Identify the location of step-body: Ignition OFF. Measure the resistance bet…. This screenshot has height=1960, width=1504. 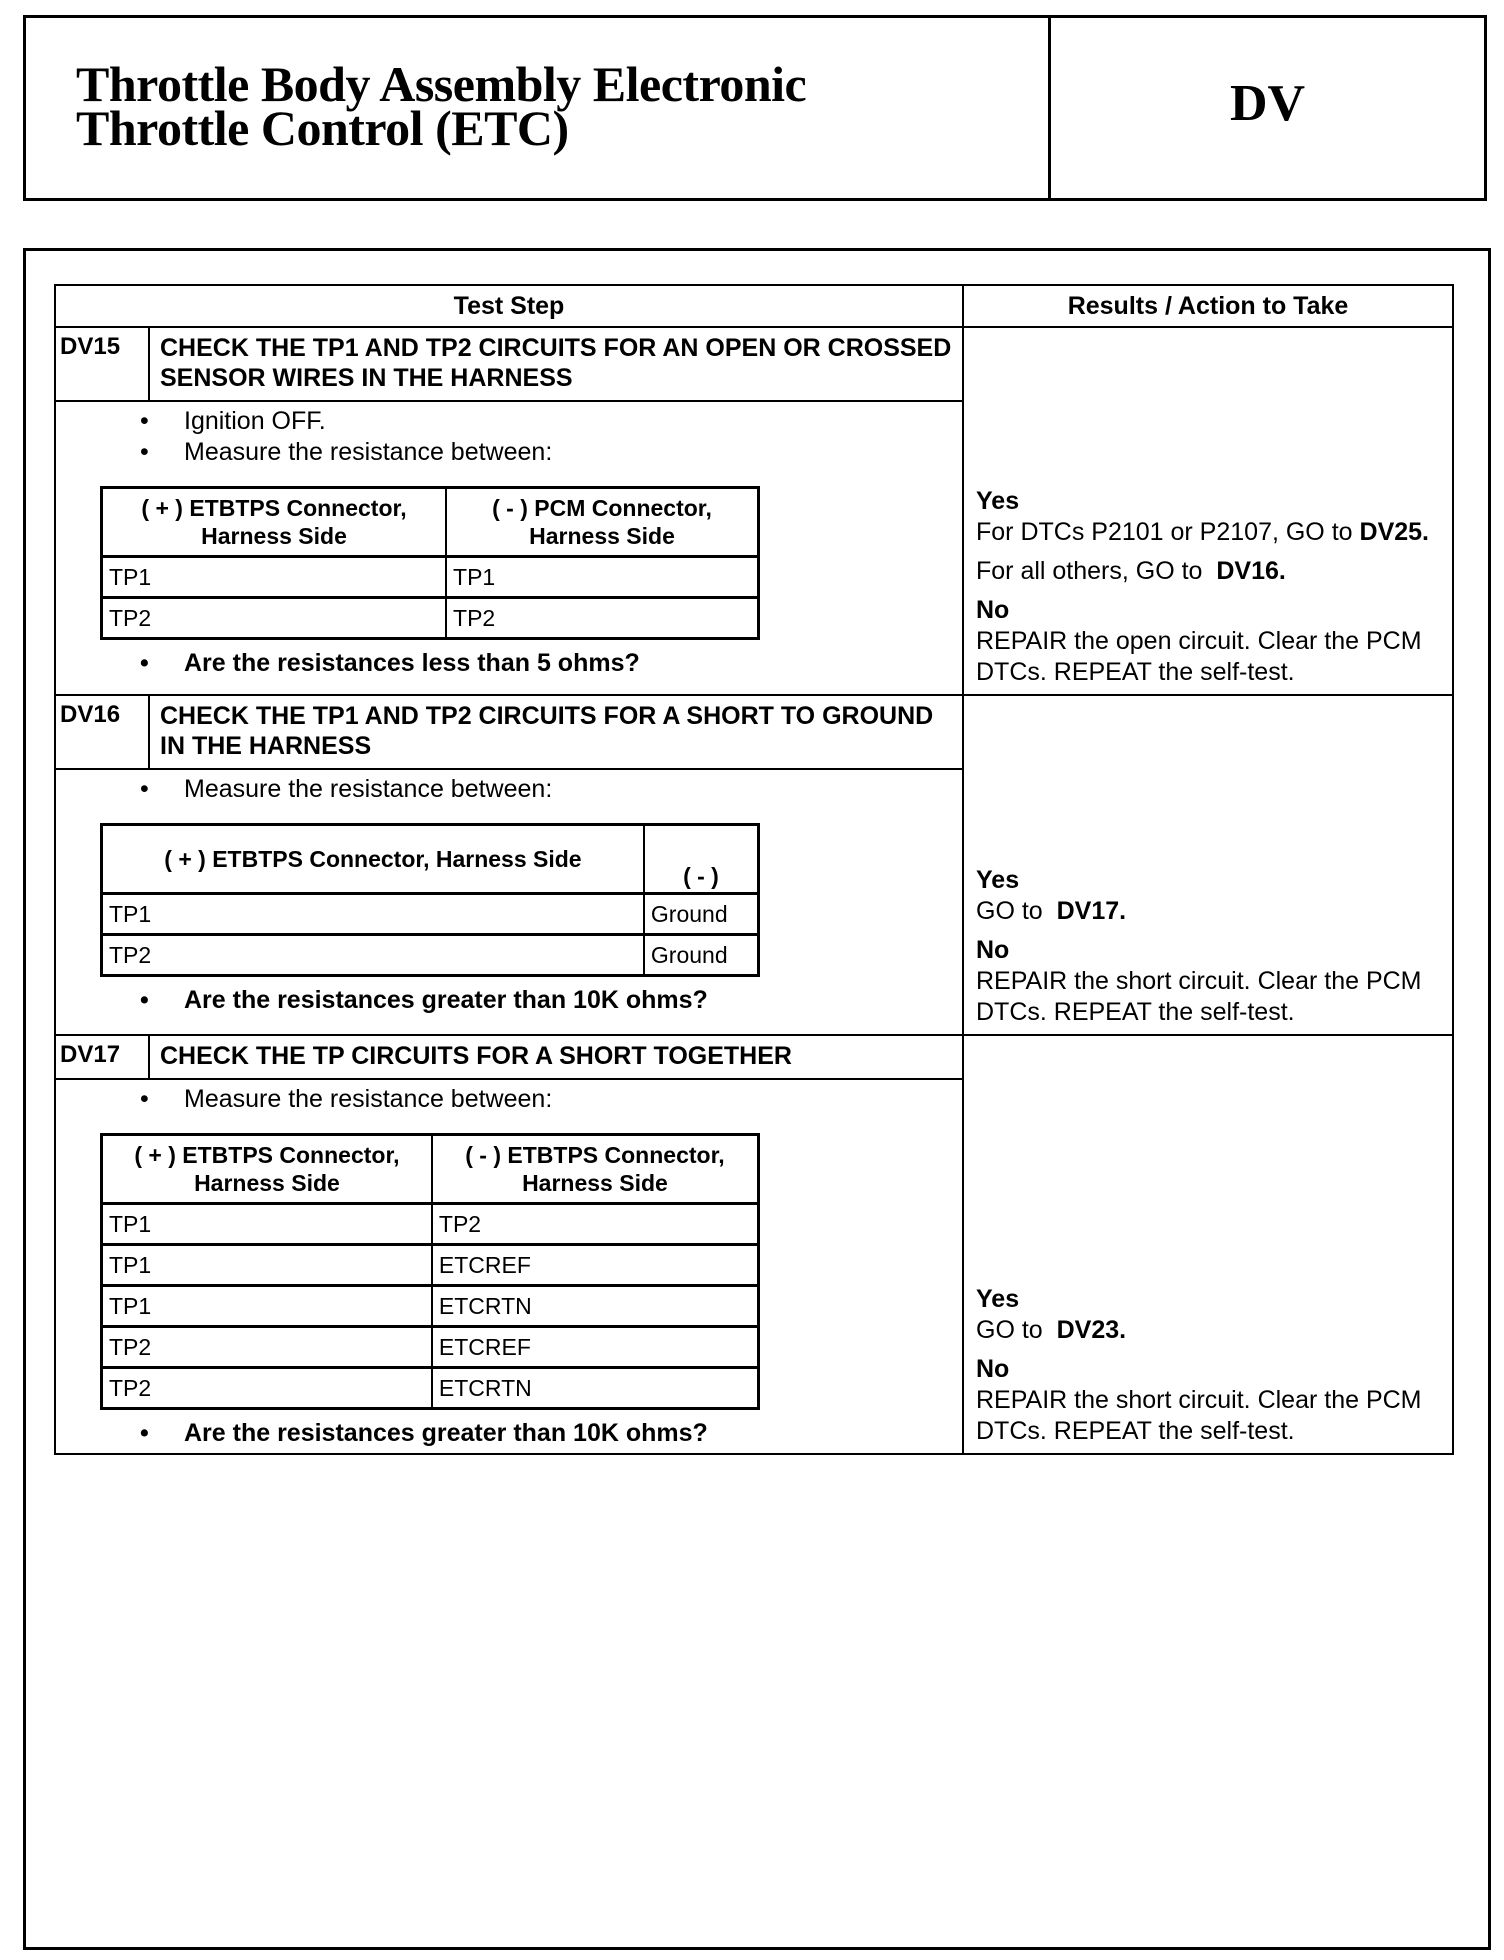
(509, 548).